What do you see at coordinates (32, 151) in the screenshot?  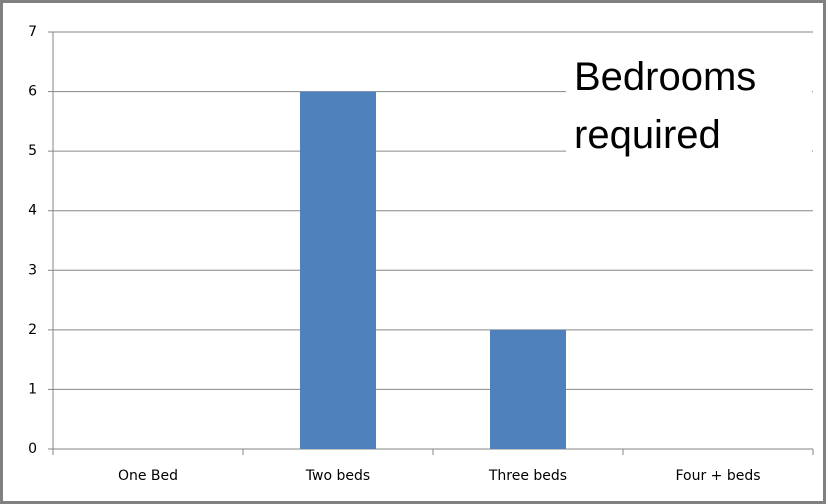 I see `y-tick-label: 5` at bounding box center [32, 151].